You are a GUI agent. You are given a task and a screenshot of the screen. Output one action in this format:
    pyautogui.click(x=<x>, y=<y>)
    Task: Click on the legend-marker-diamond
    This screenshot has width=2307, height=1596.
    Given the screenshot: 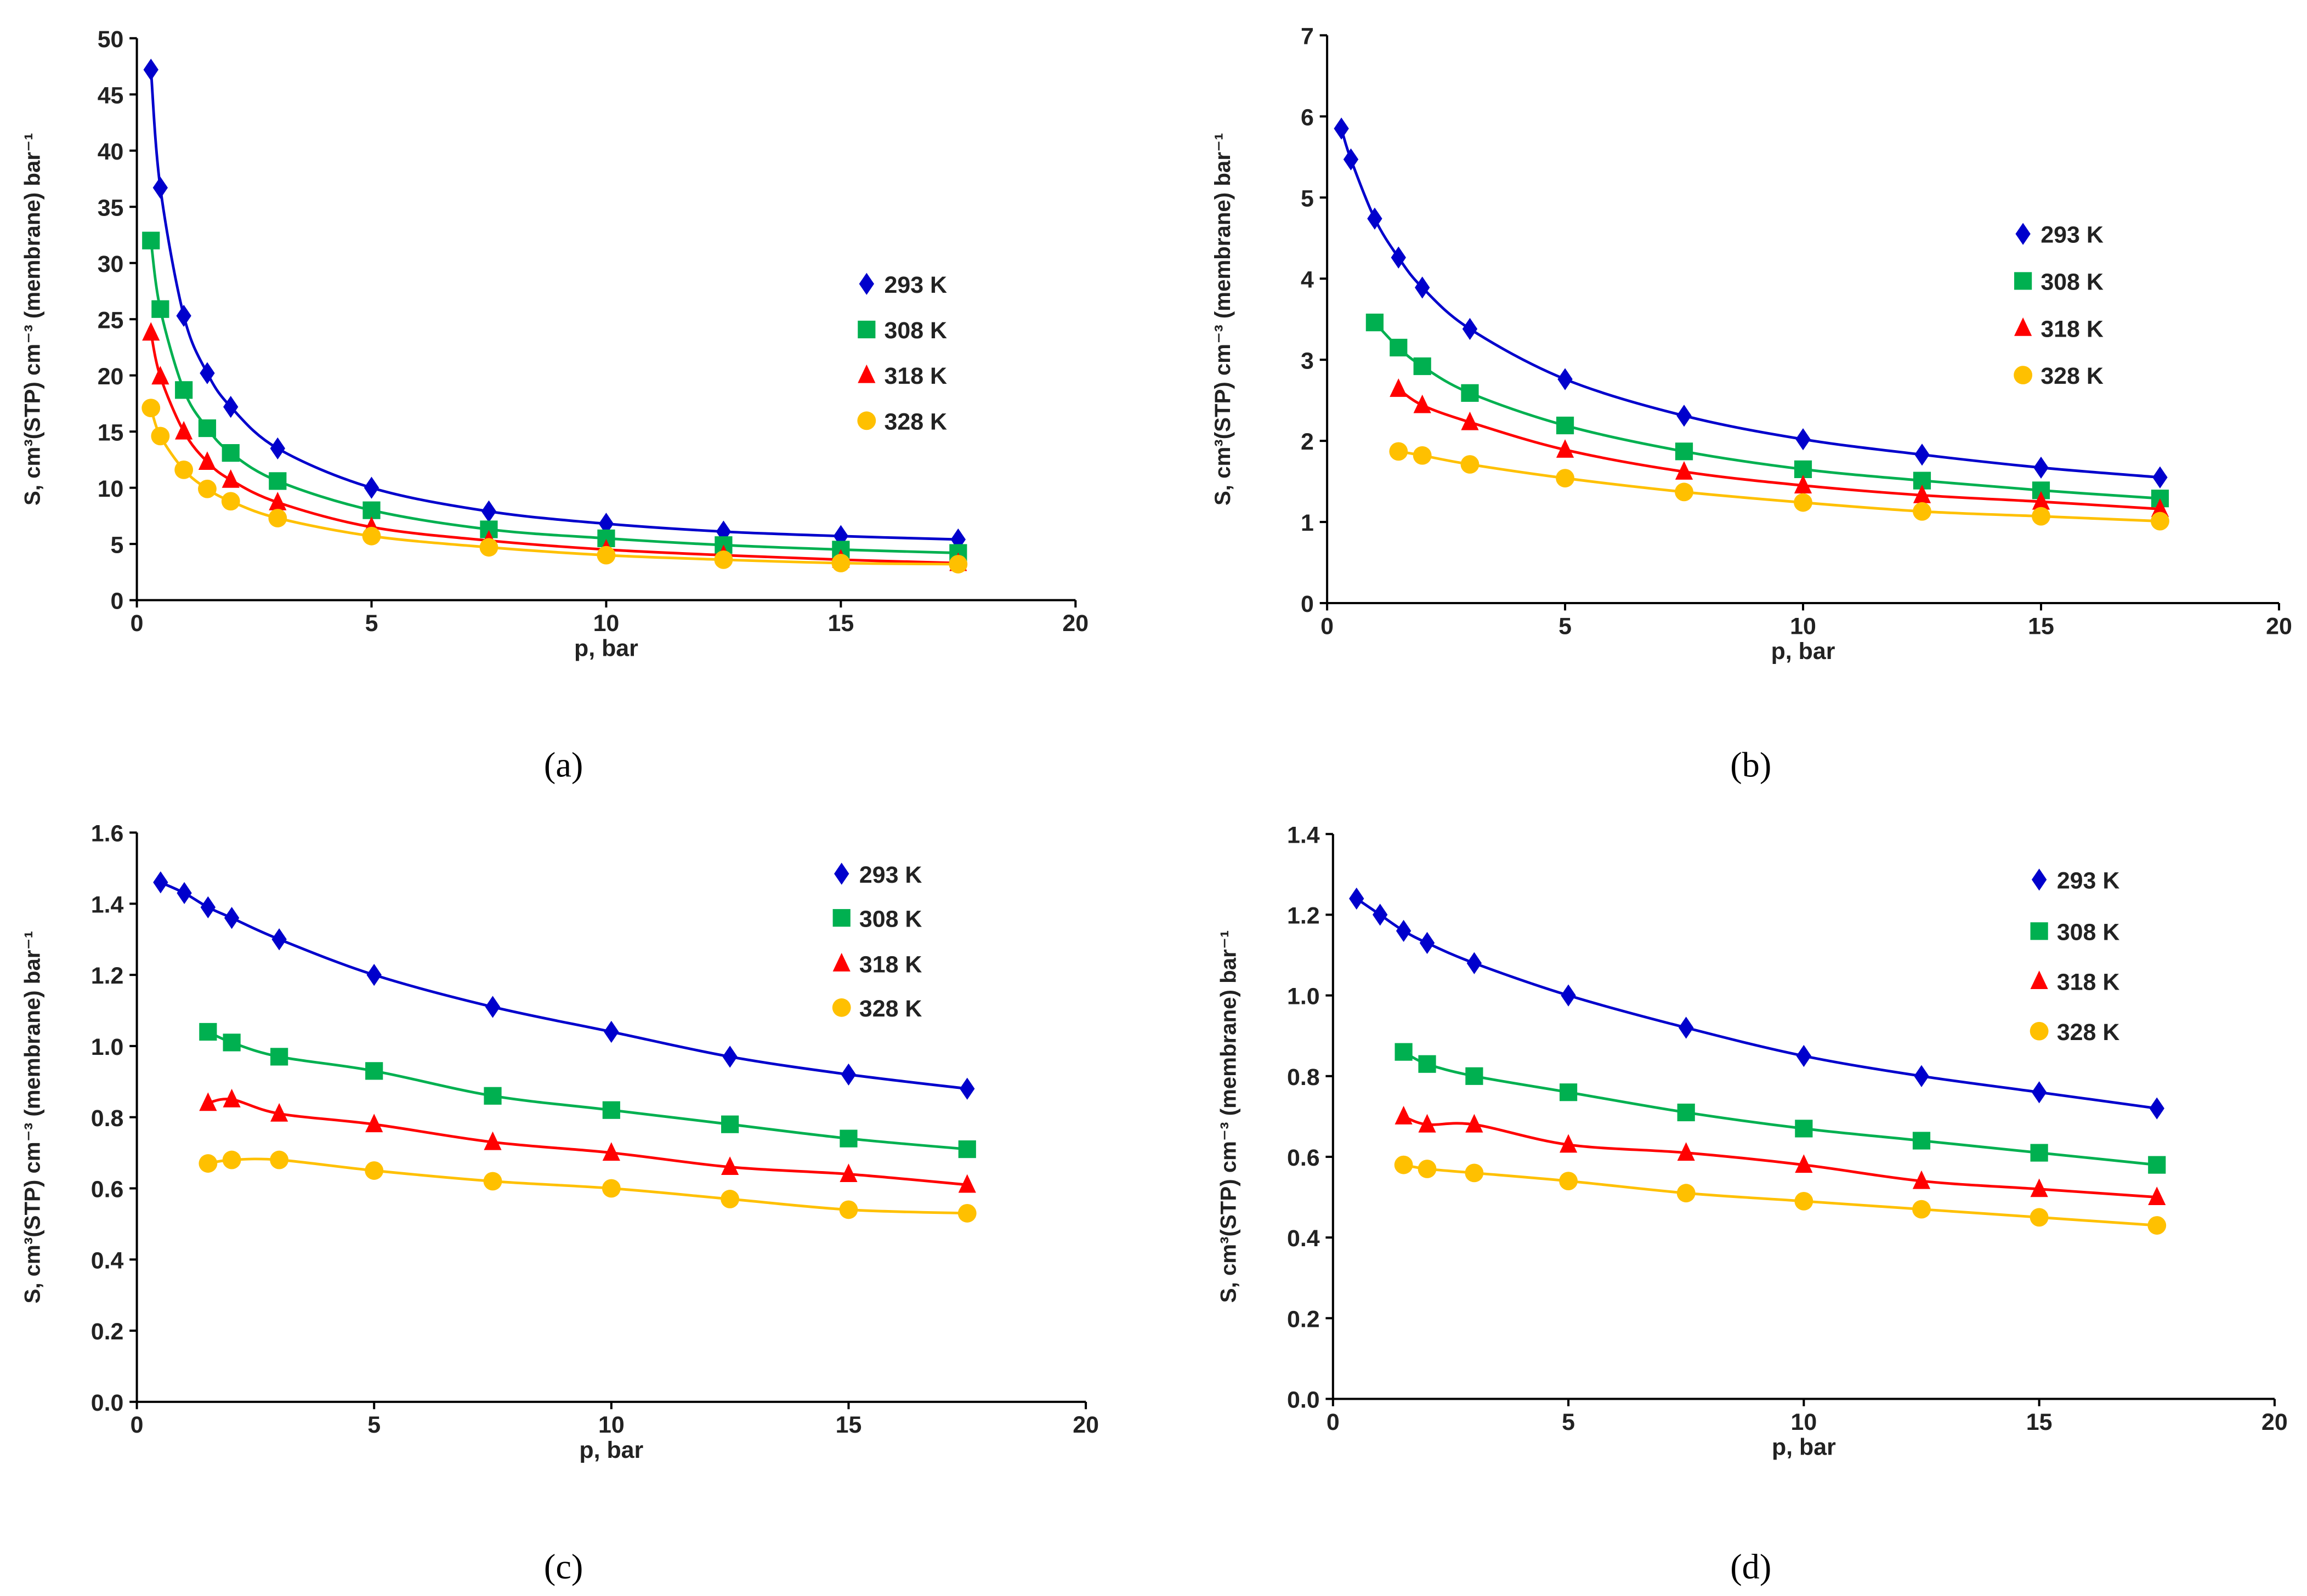 What is the action you would take?
    pyautogui.click(x=2023, y=234)
    